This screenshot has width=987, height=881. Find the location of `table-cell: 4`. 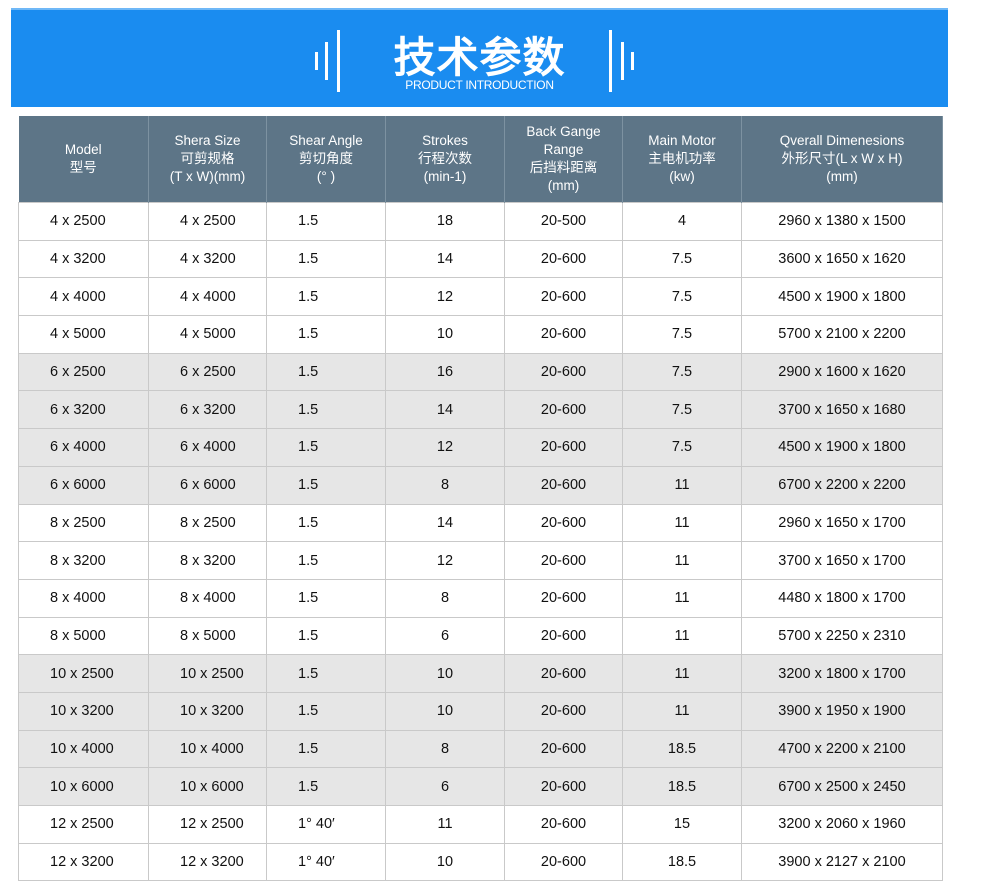

table-cell: 4 is located at coordinates (682, 221).